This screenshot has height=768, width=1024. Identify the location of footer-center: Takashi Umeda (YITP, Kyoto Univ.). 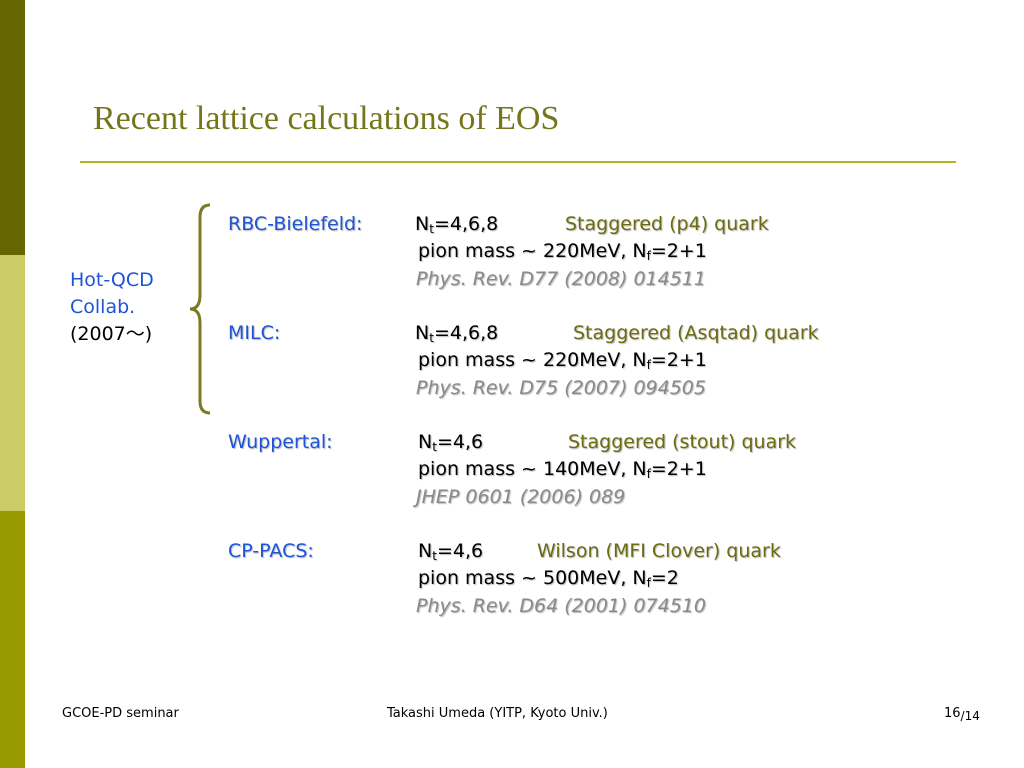
(497, 713).